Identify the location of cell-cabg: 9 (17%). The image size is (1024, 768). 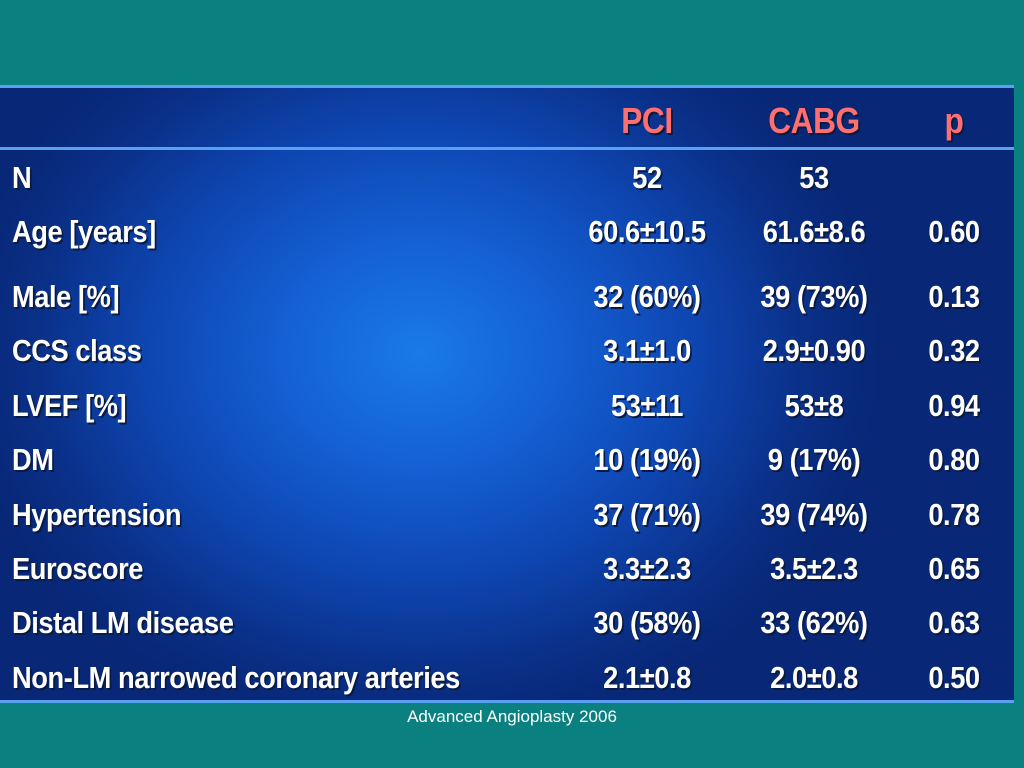
(814, 459).